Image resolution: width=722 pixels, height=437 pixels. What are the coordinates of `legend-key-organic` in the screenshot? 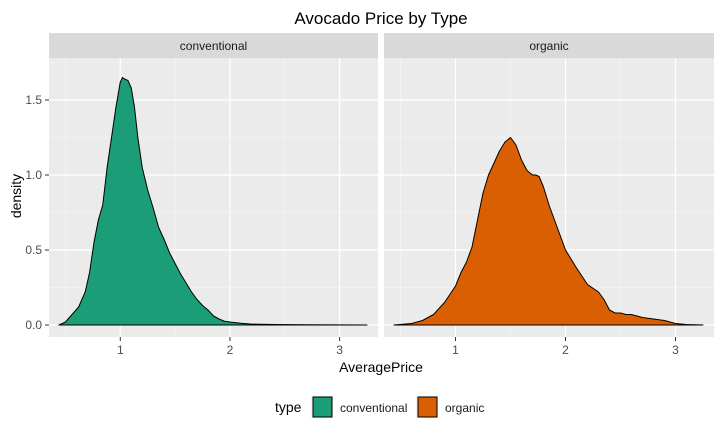 It's located at (427, 407).